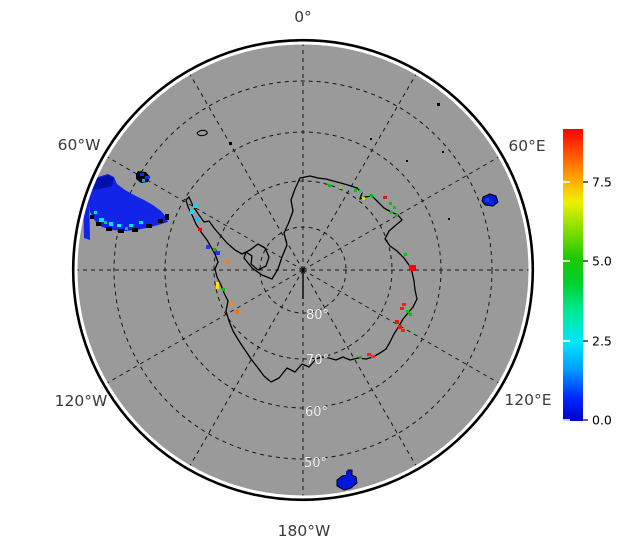 The height and width of the screenshot is (552, 625). I want to click on lon-label-120w: 120°W, so click(81, 401).